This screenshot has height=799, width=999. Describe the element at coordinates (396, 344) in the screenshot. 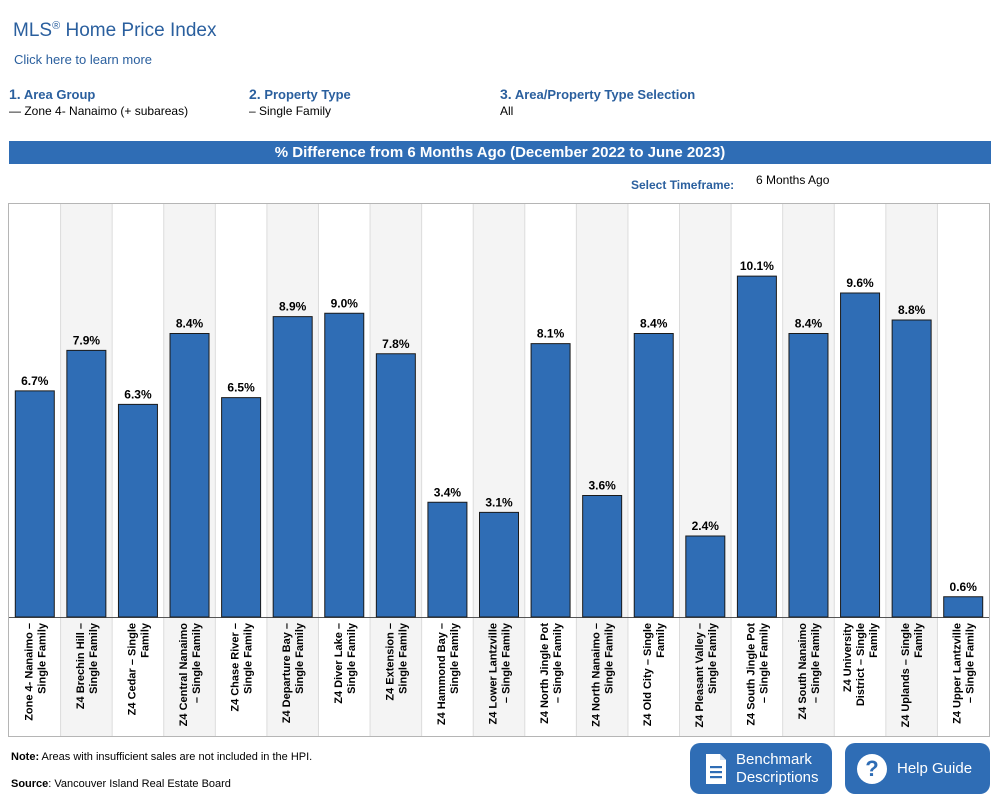

I see `data-label: 7.8%` at that location.